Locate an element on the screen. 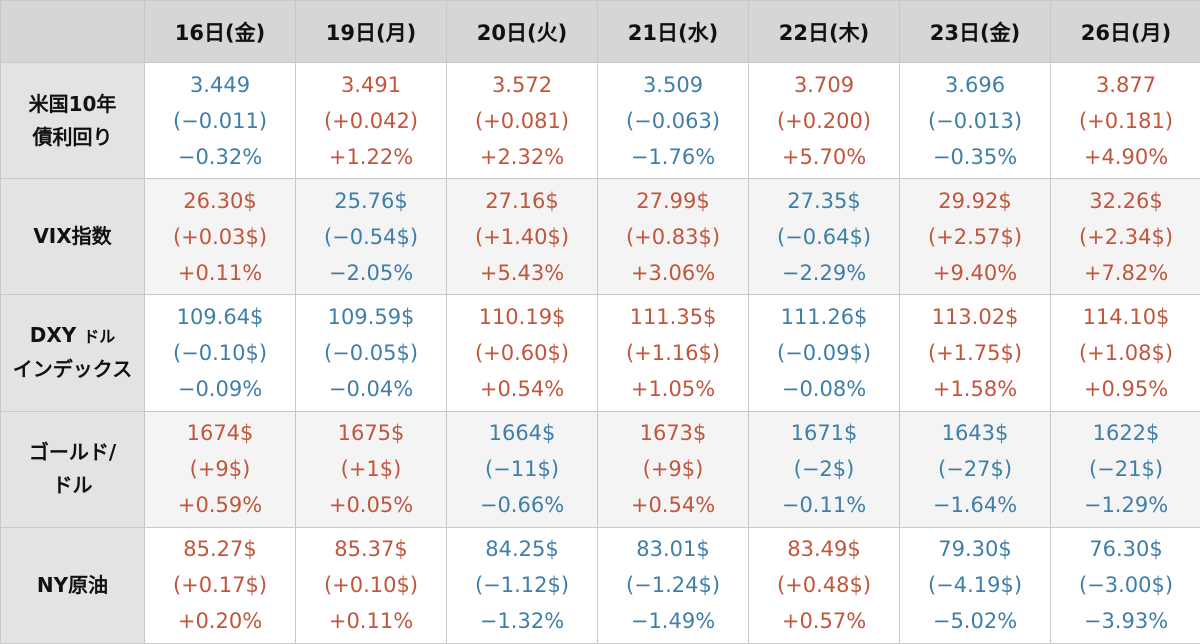  cell-pct: −2.05% is located at coordinates (371, 272).